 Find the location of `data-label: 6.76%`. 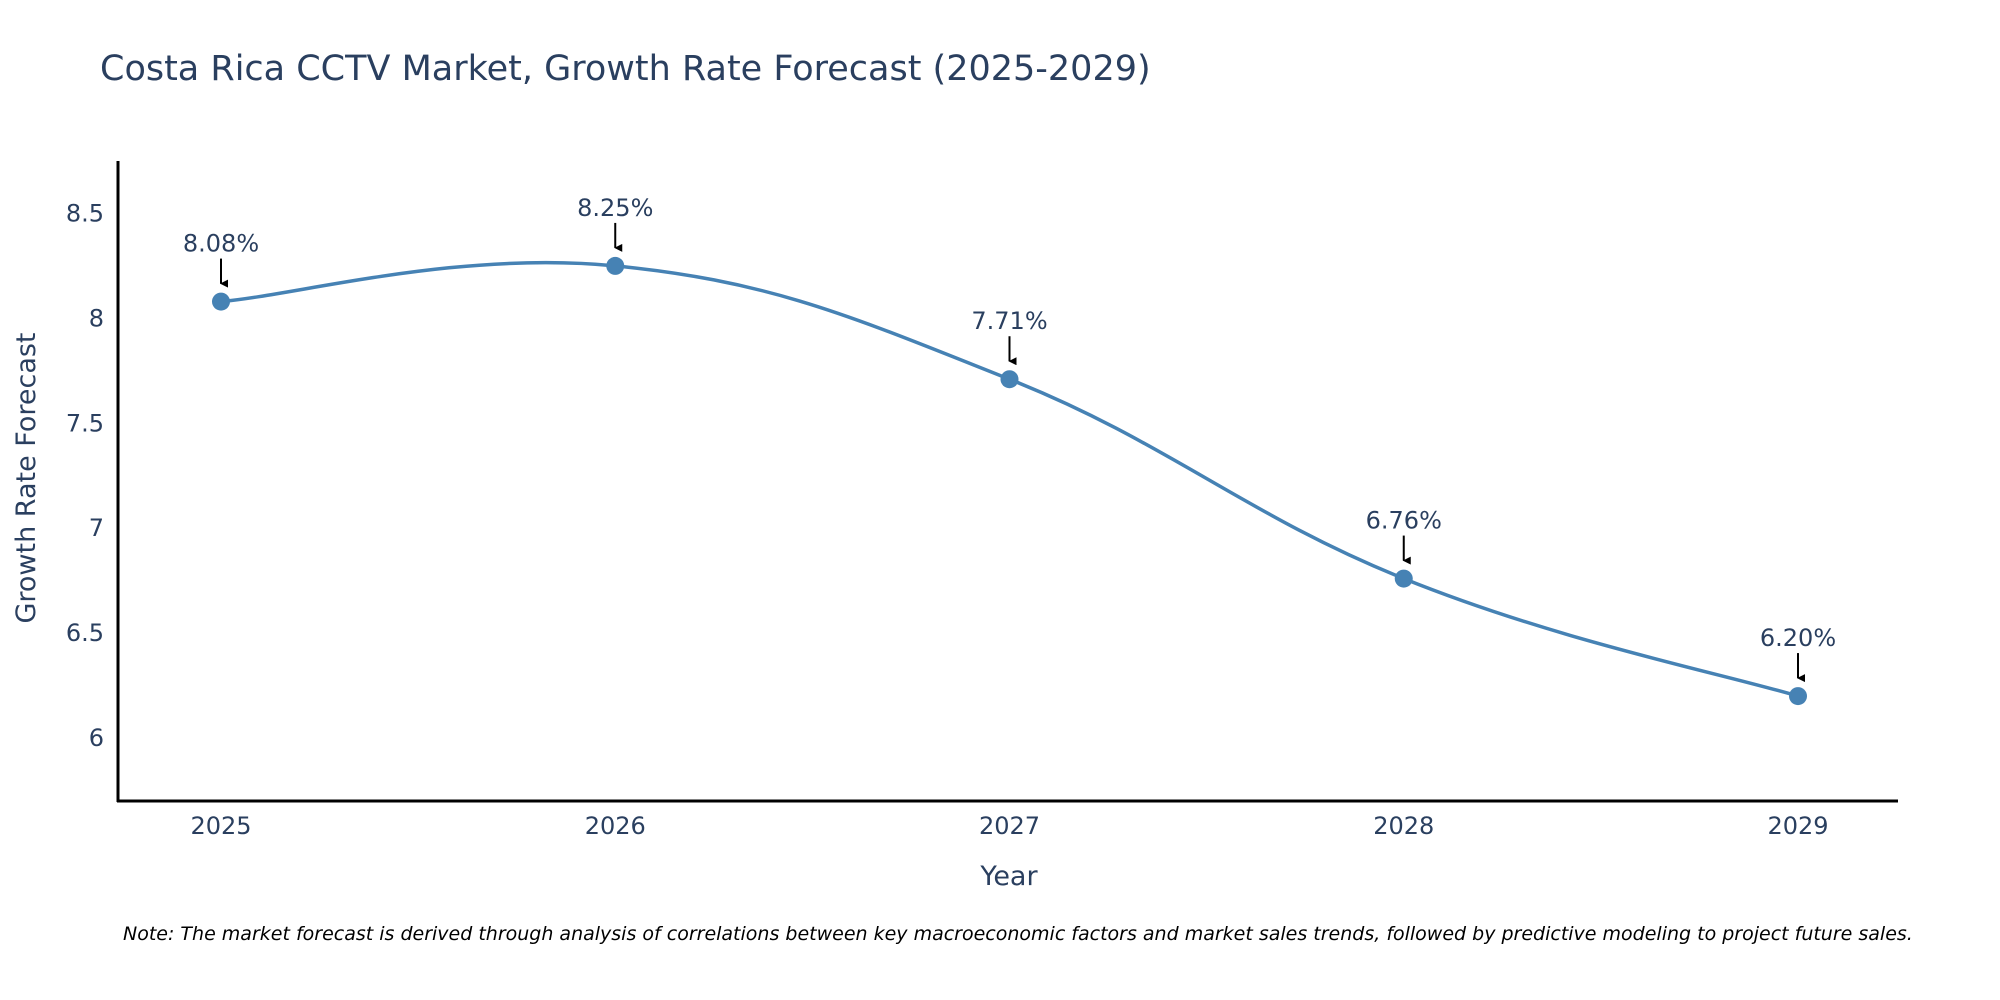

data-label: 6.76% is located at coordinates (1404, 521).